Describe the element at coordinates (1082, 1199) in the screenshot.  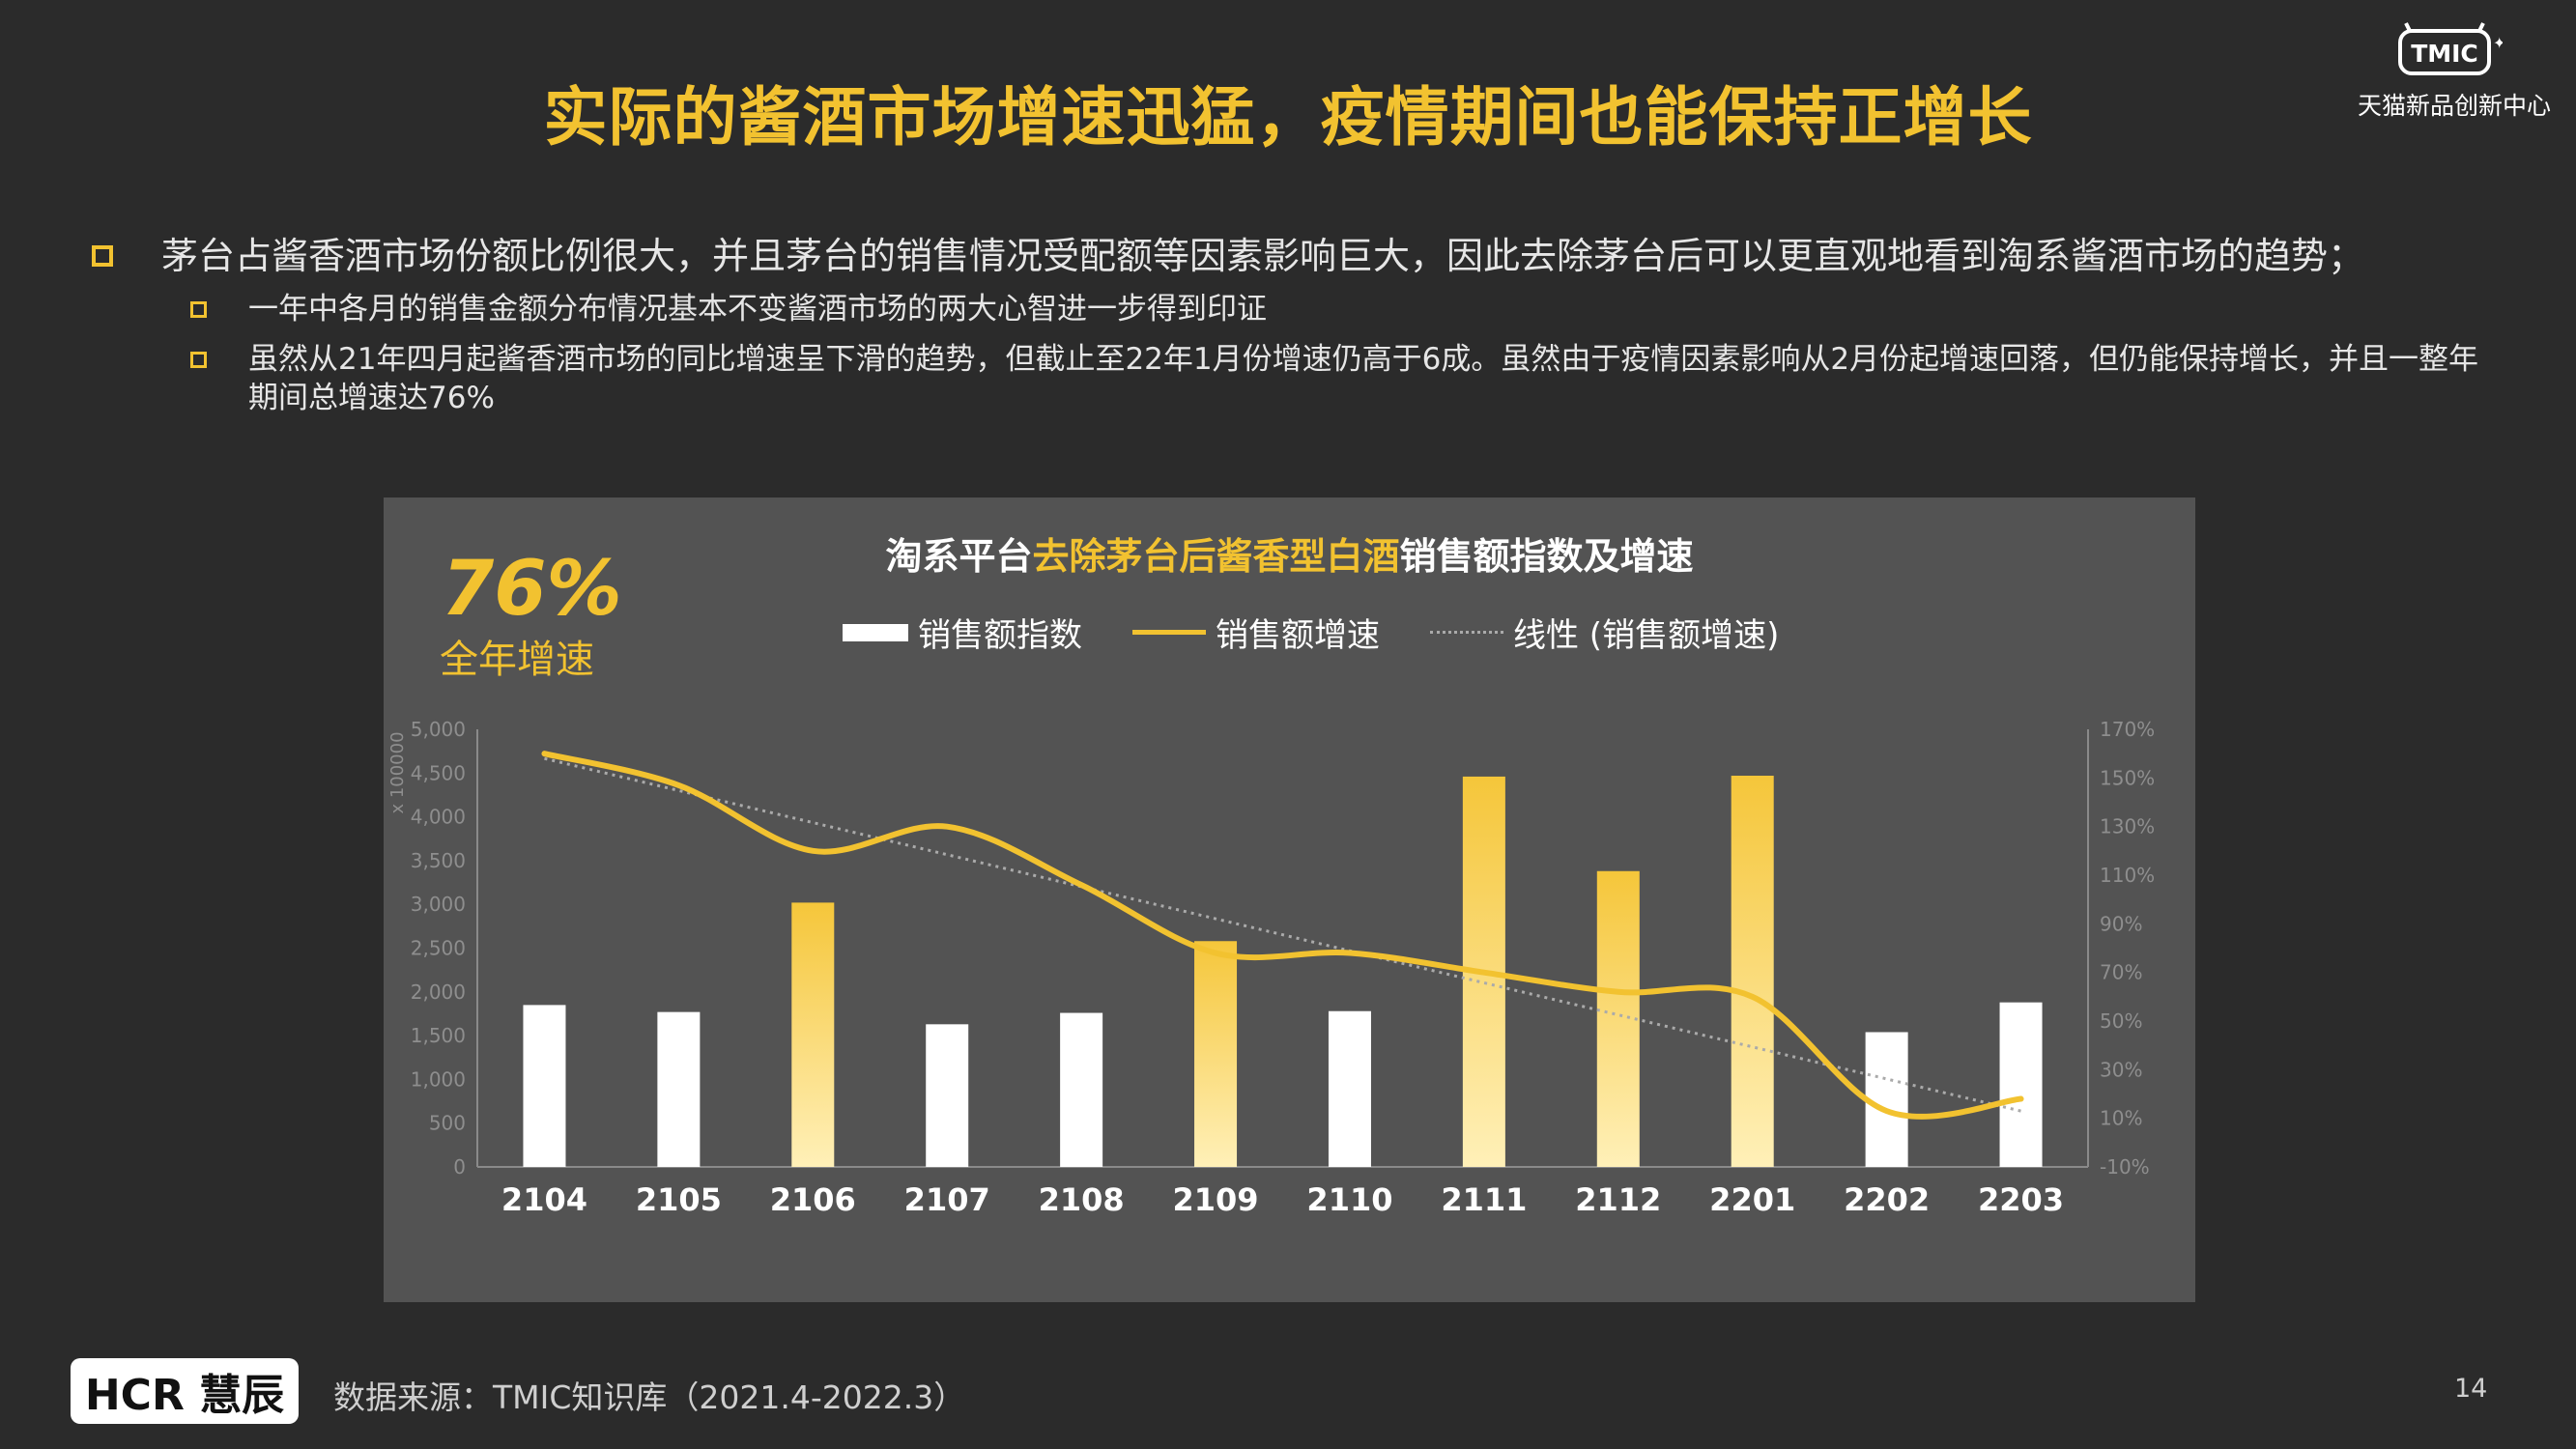
I see `x-tick-label: 2108` at that location.